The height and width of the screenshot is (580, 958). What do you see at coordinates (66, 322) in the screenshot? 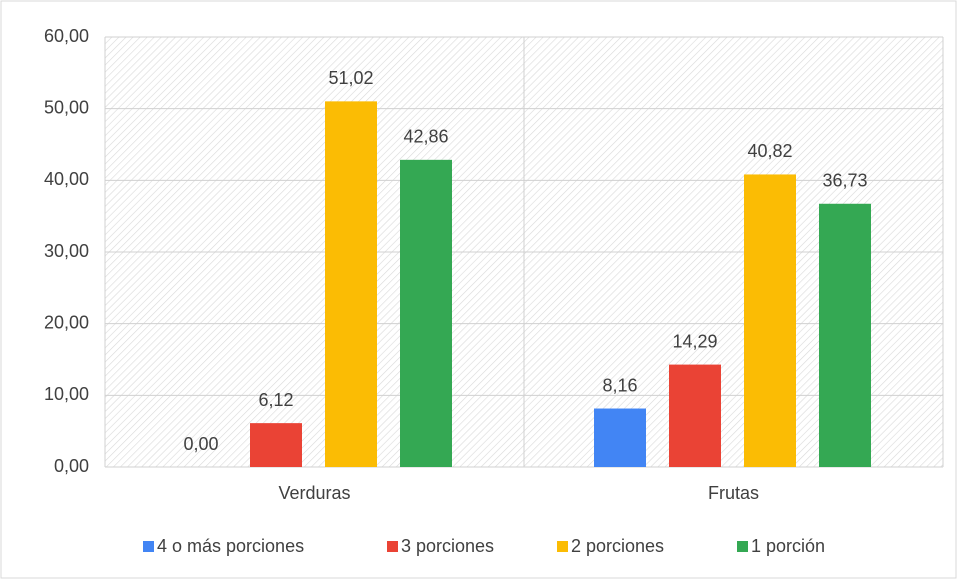
I see `y-tick-label: 20,00` at bounding box center [66, 322].